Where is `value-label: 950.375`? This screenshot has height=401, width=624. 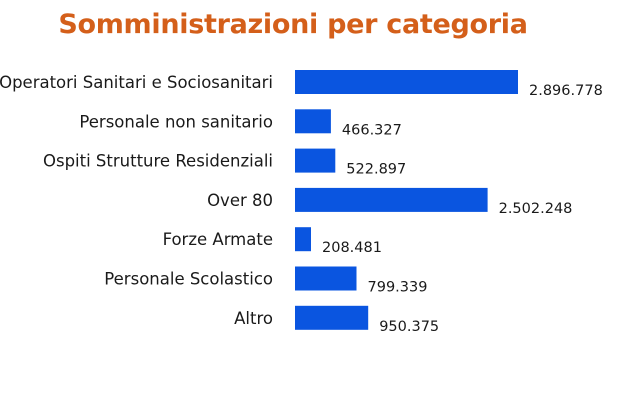
value-label: 950.375 is located at coordinates (409, 327).